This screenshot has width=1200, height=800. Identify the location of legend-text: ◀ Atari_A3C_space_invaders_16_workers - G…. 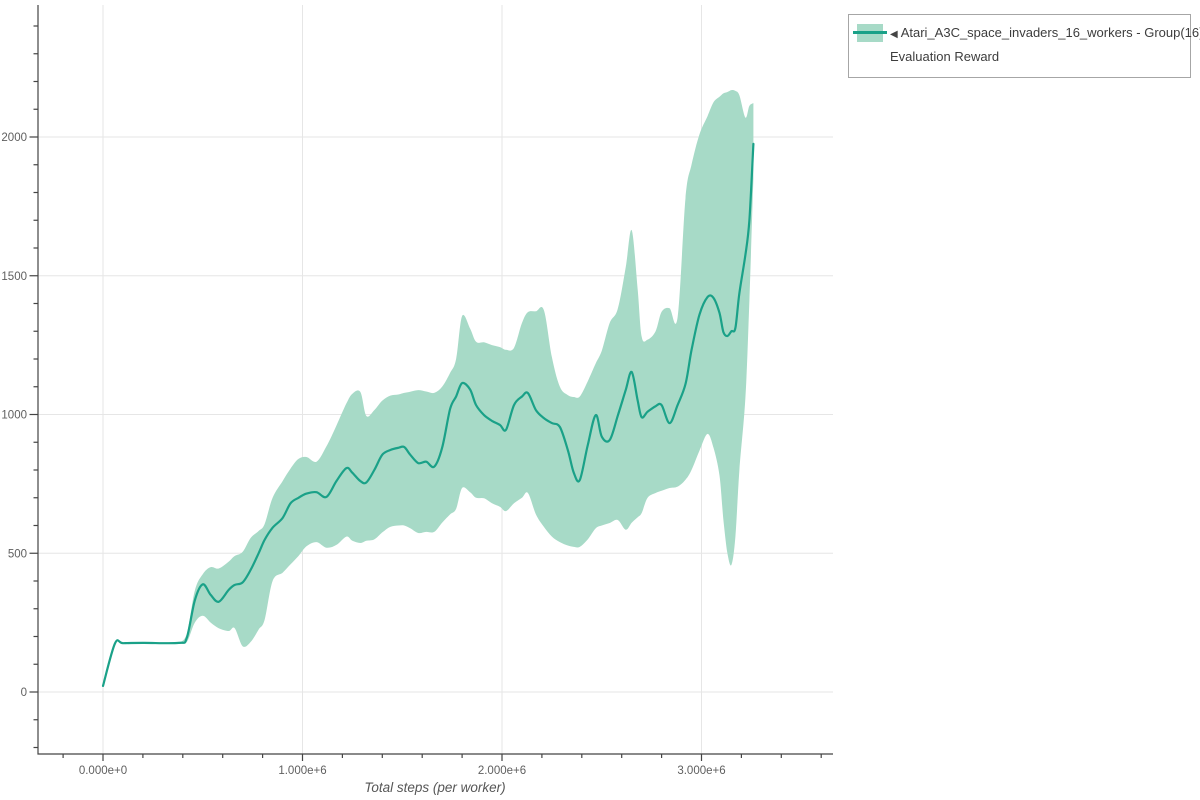
(1045, 45).